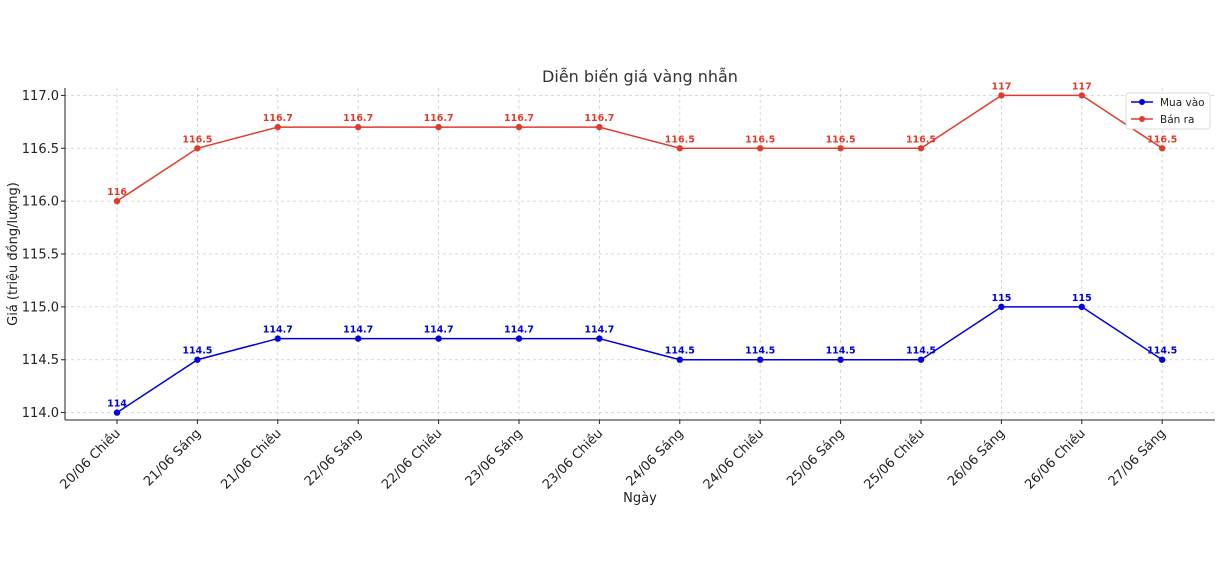  Describe the element at coordinates (40, 255) in the screenshot. I see `y-tick-label: 115.5` at that location.